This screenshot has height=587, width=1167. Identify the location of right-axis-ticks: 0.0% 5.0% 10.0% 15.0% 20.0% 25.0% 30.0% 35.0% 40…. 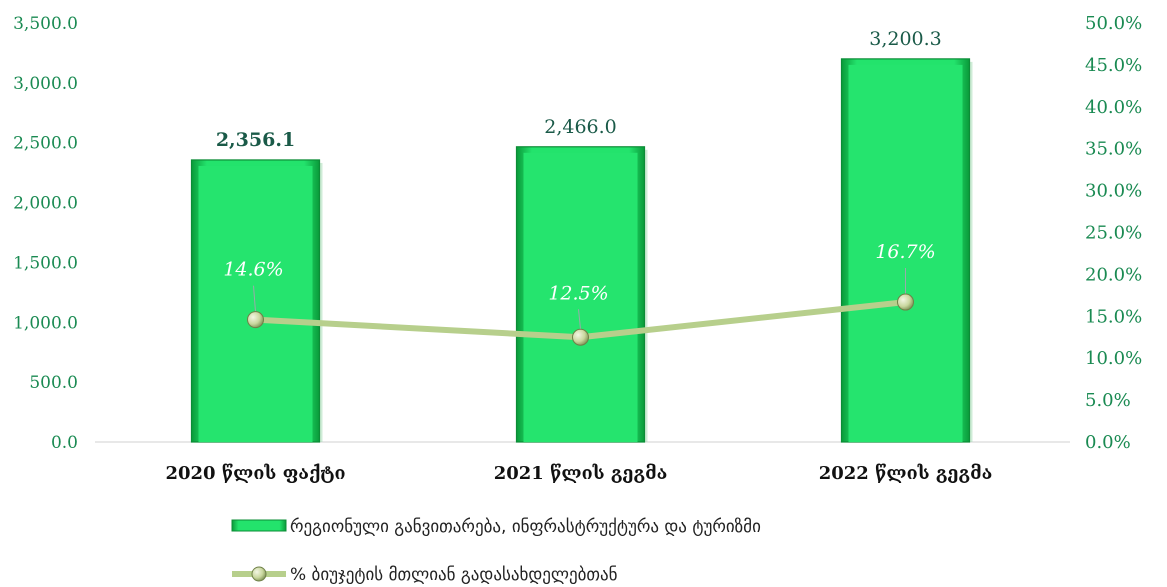
(1113, 233).